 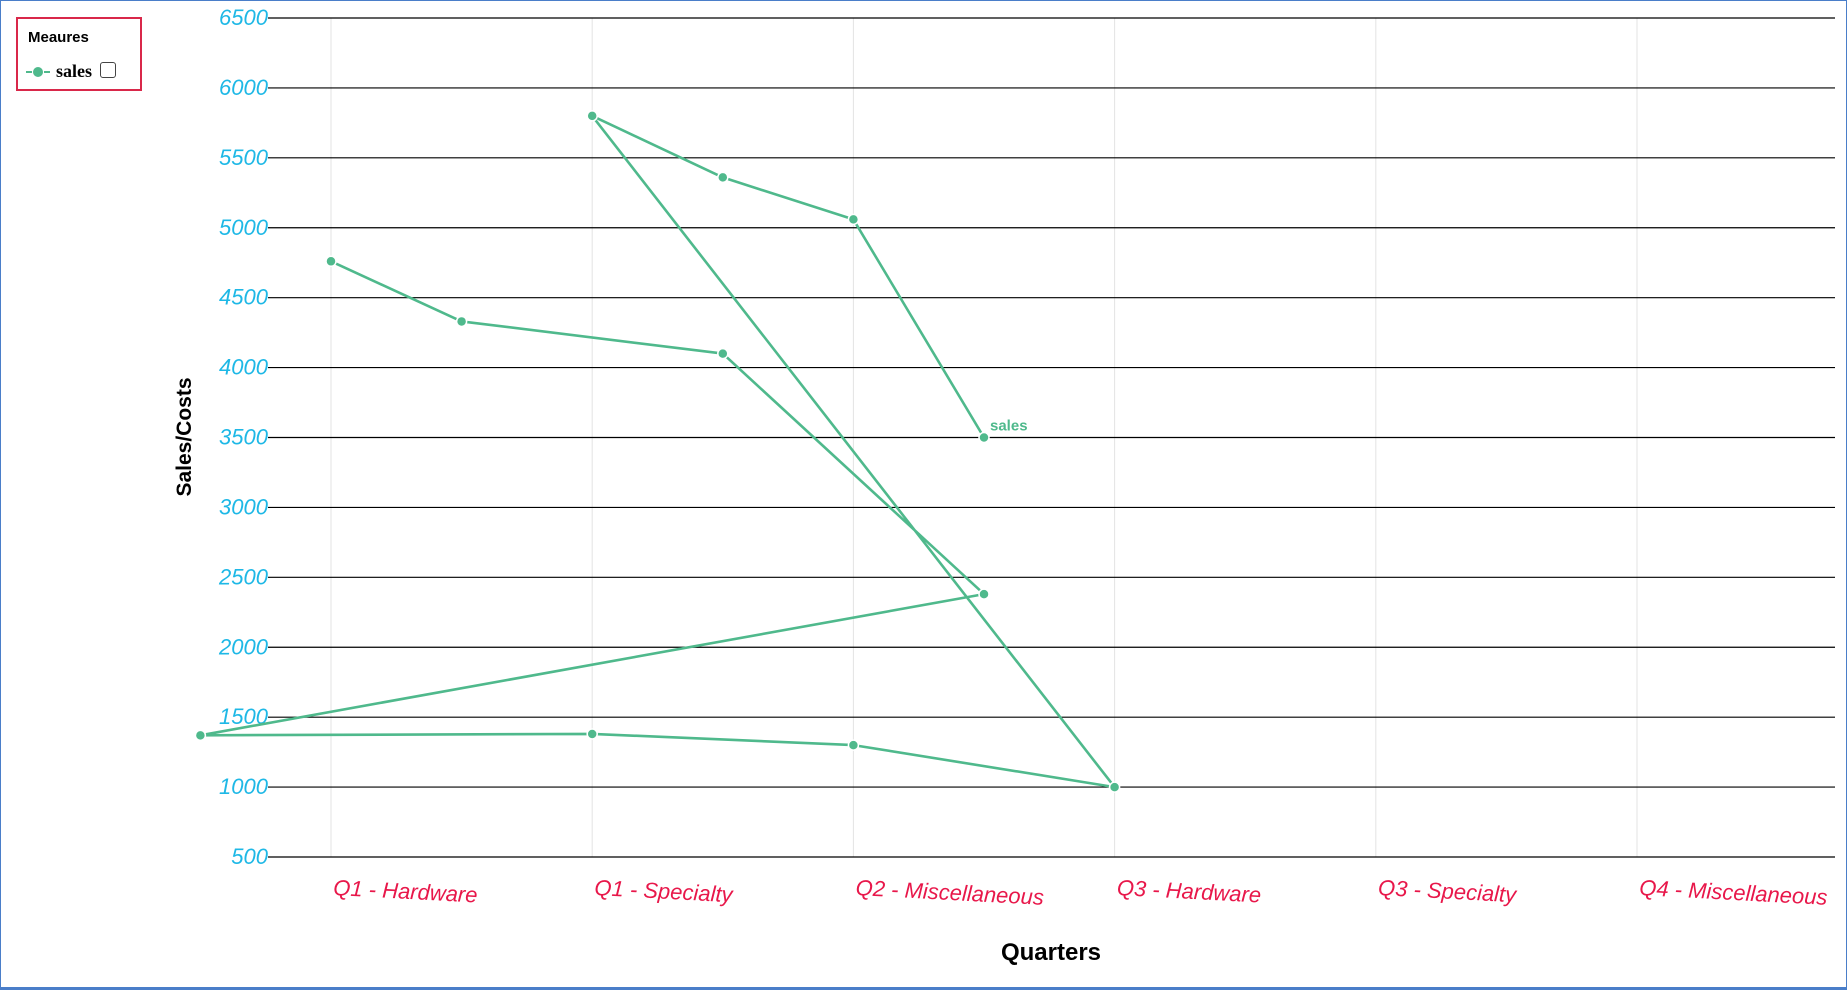 I want to click on y-tick-label: 5500, so click(x=244, y=157).